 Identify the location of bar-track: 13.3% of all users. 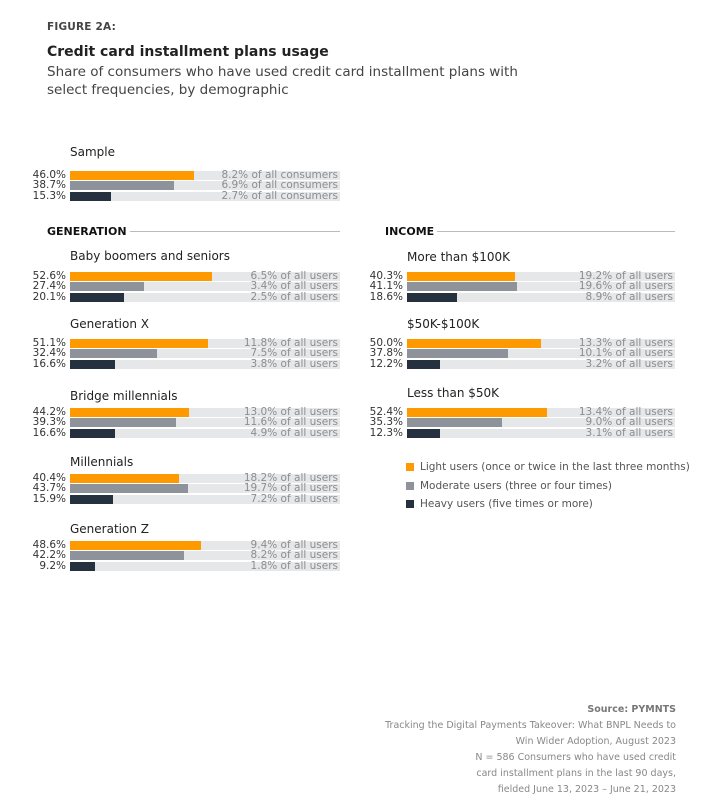
(541, 342).